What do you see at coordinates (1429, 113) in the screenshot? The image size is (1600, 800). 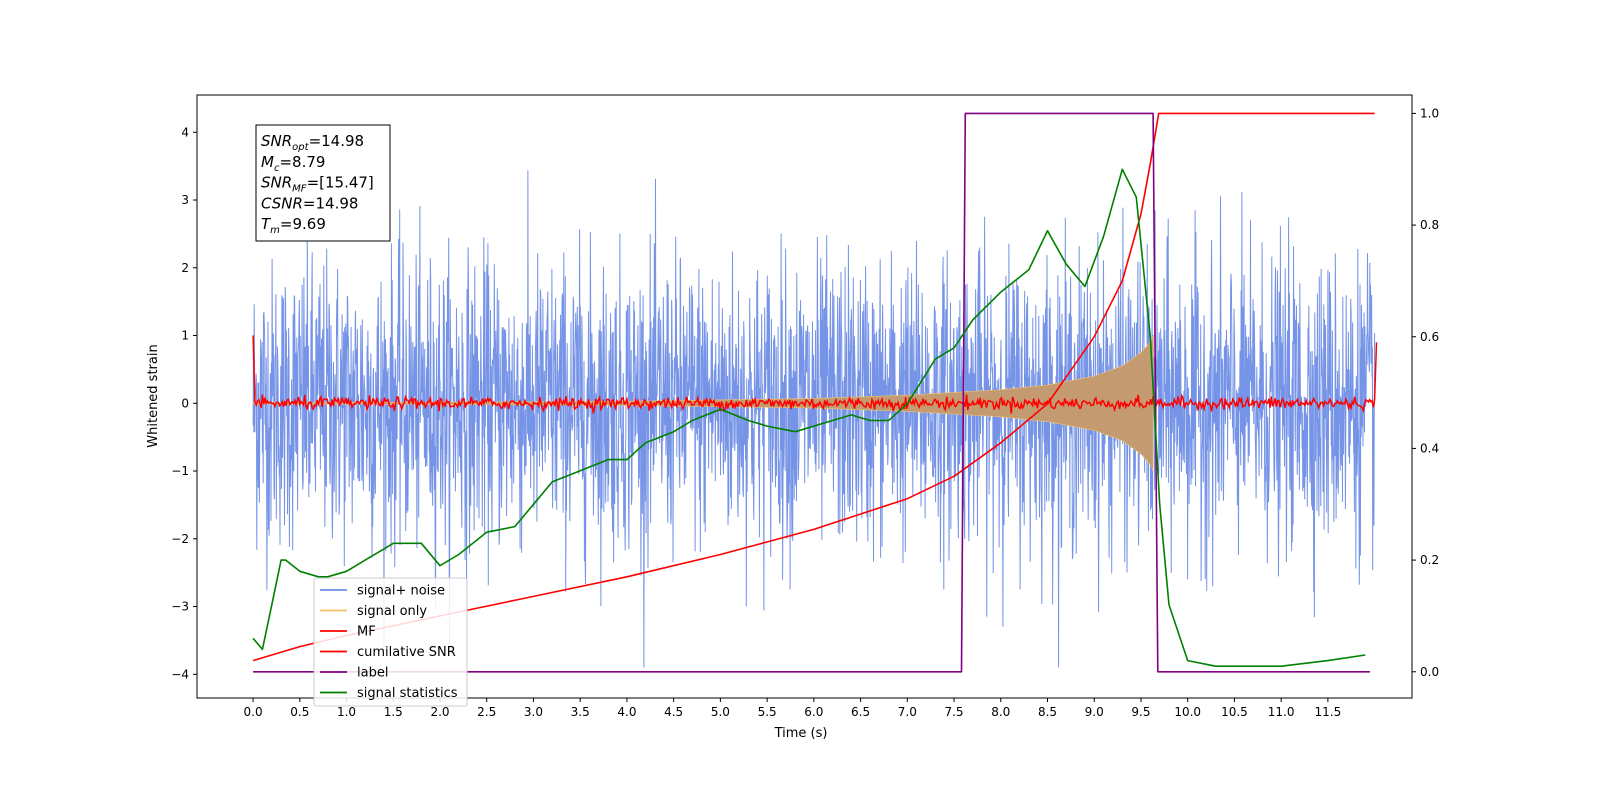 I see `y2-tick-label: 1.0` at bounding box center [1429, 113].